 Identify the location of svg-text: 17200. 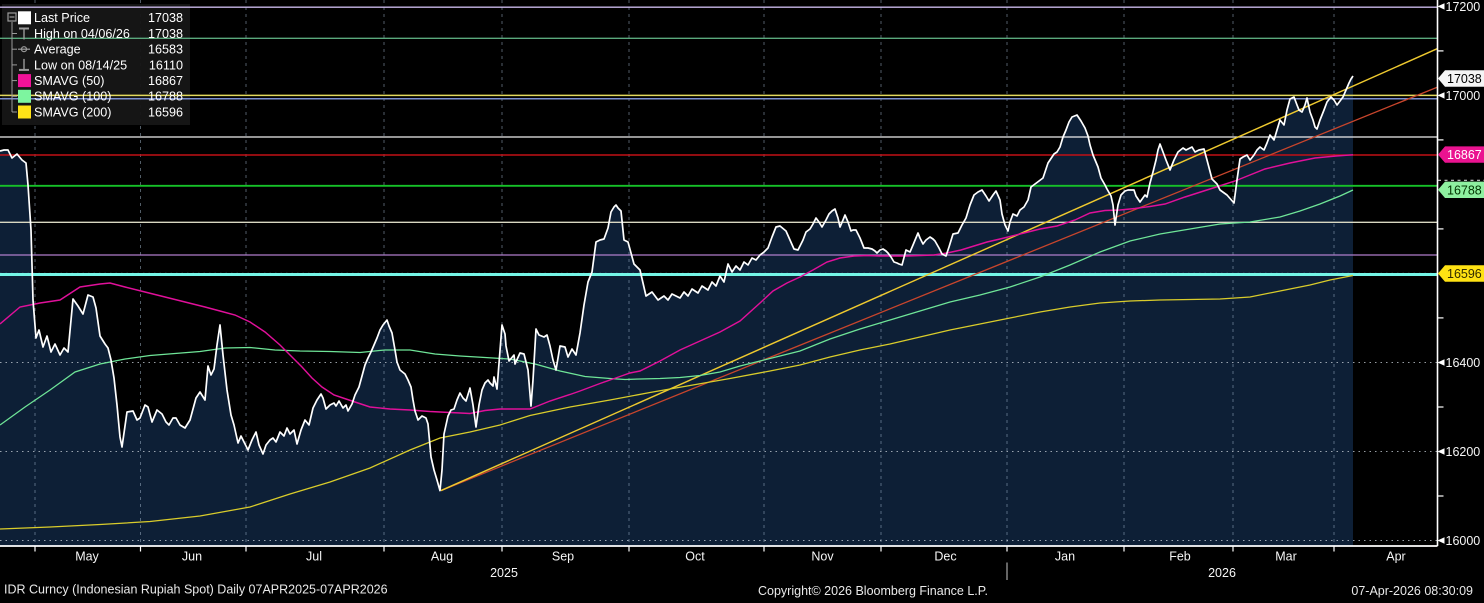
(1463, 7).